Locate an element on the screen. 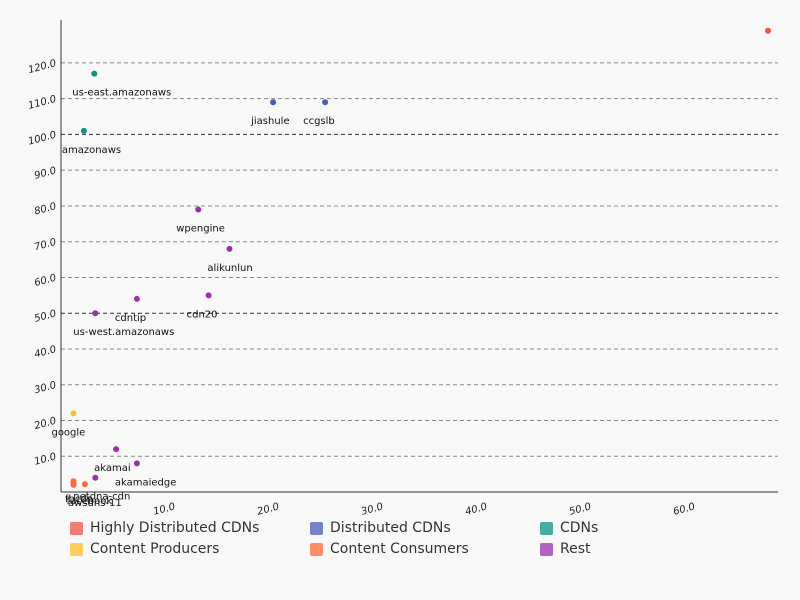 This screenshot has width=800, height=600. legend-item: Content Consumers is located at coordinates (425, 549).